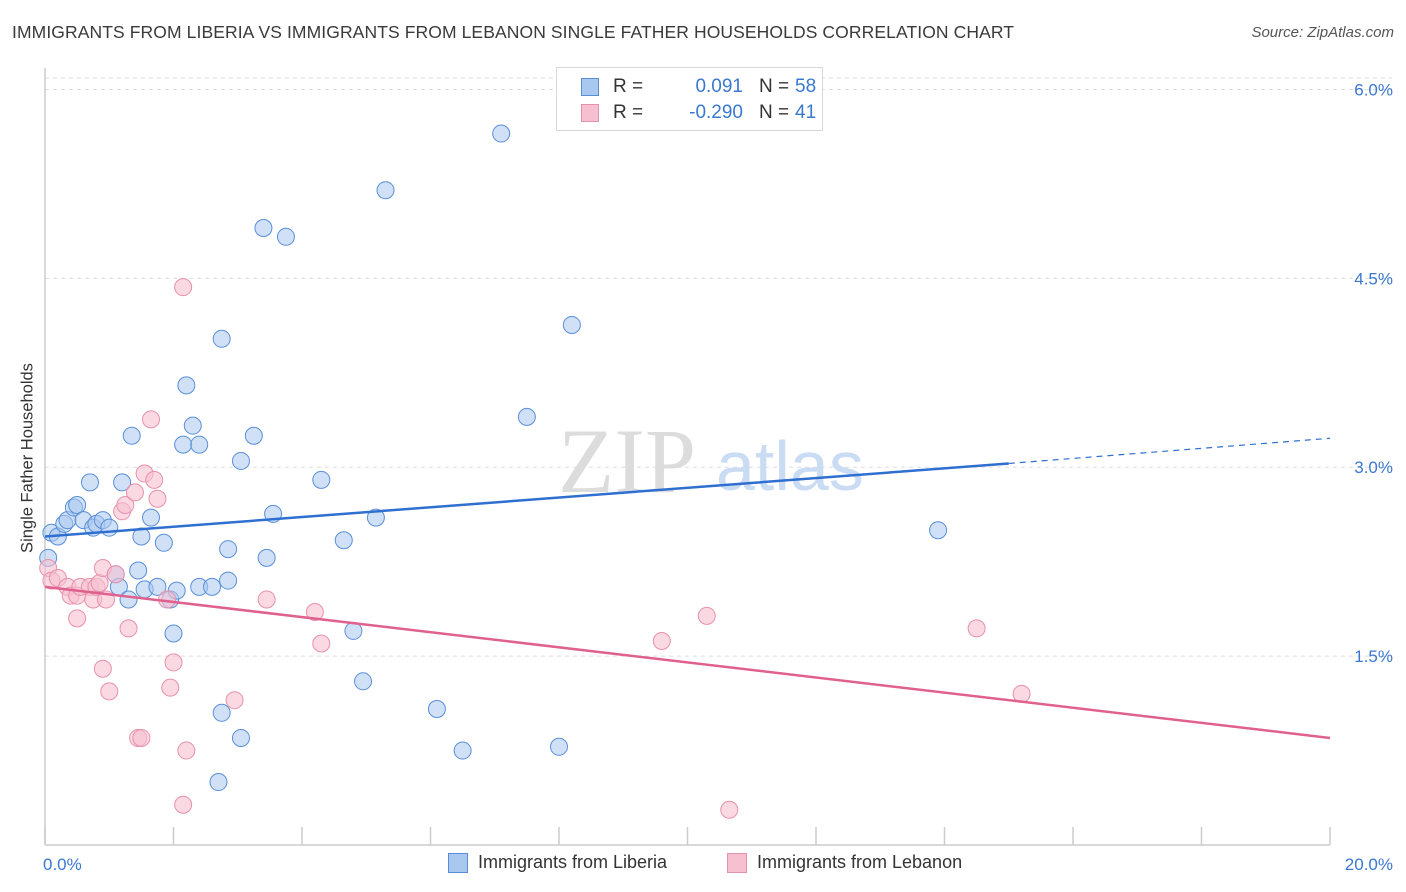 The width and height of the screenshot is (1406, 892). Describe the element at coordinates (711, 461) in the screenshot. I see `watermark: ZIP atlas` at that location.